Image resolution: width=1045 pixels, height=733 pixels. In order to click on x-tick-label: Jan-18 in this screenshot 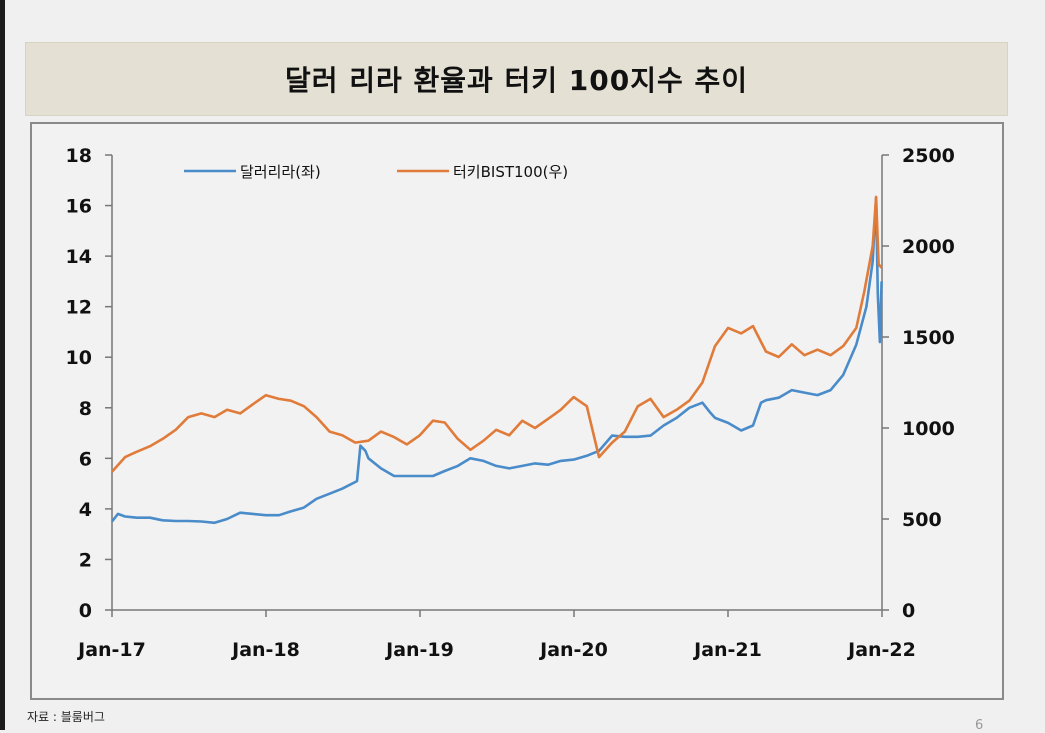, I will do `click(265, 650)`.